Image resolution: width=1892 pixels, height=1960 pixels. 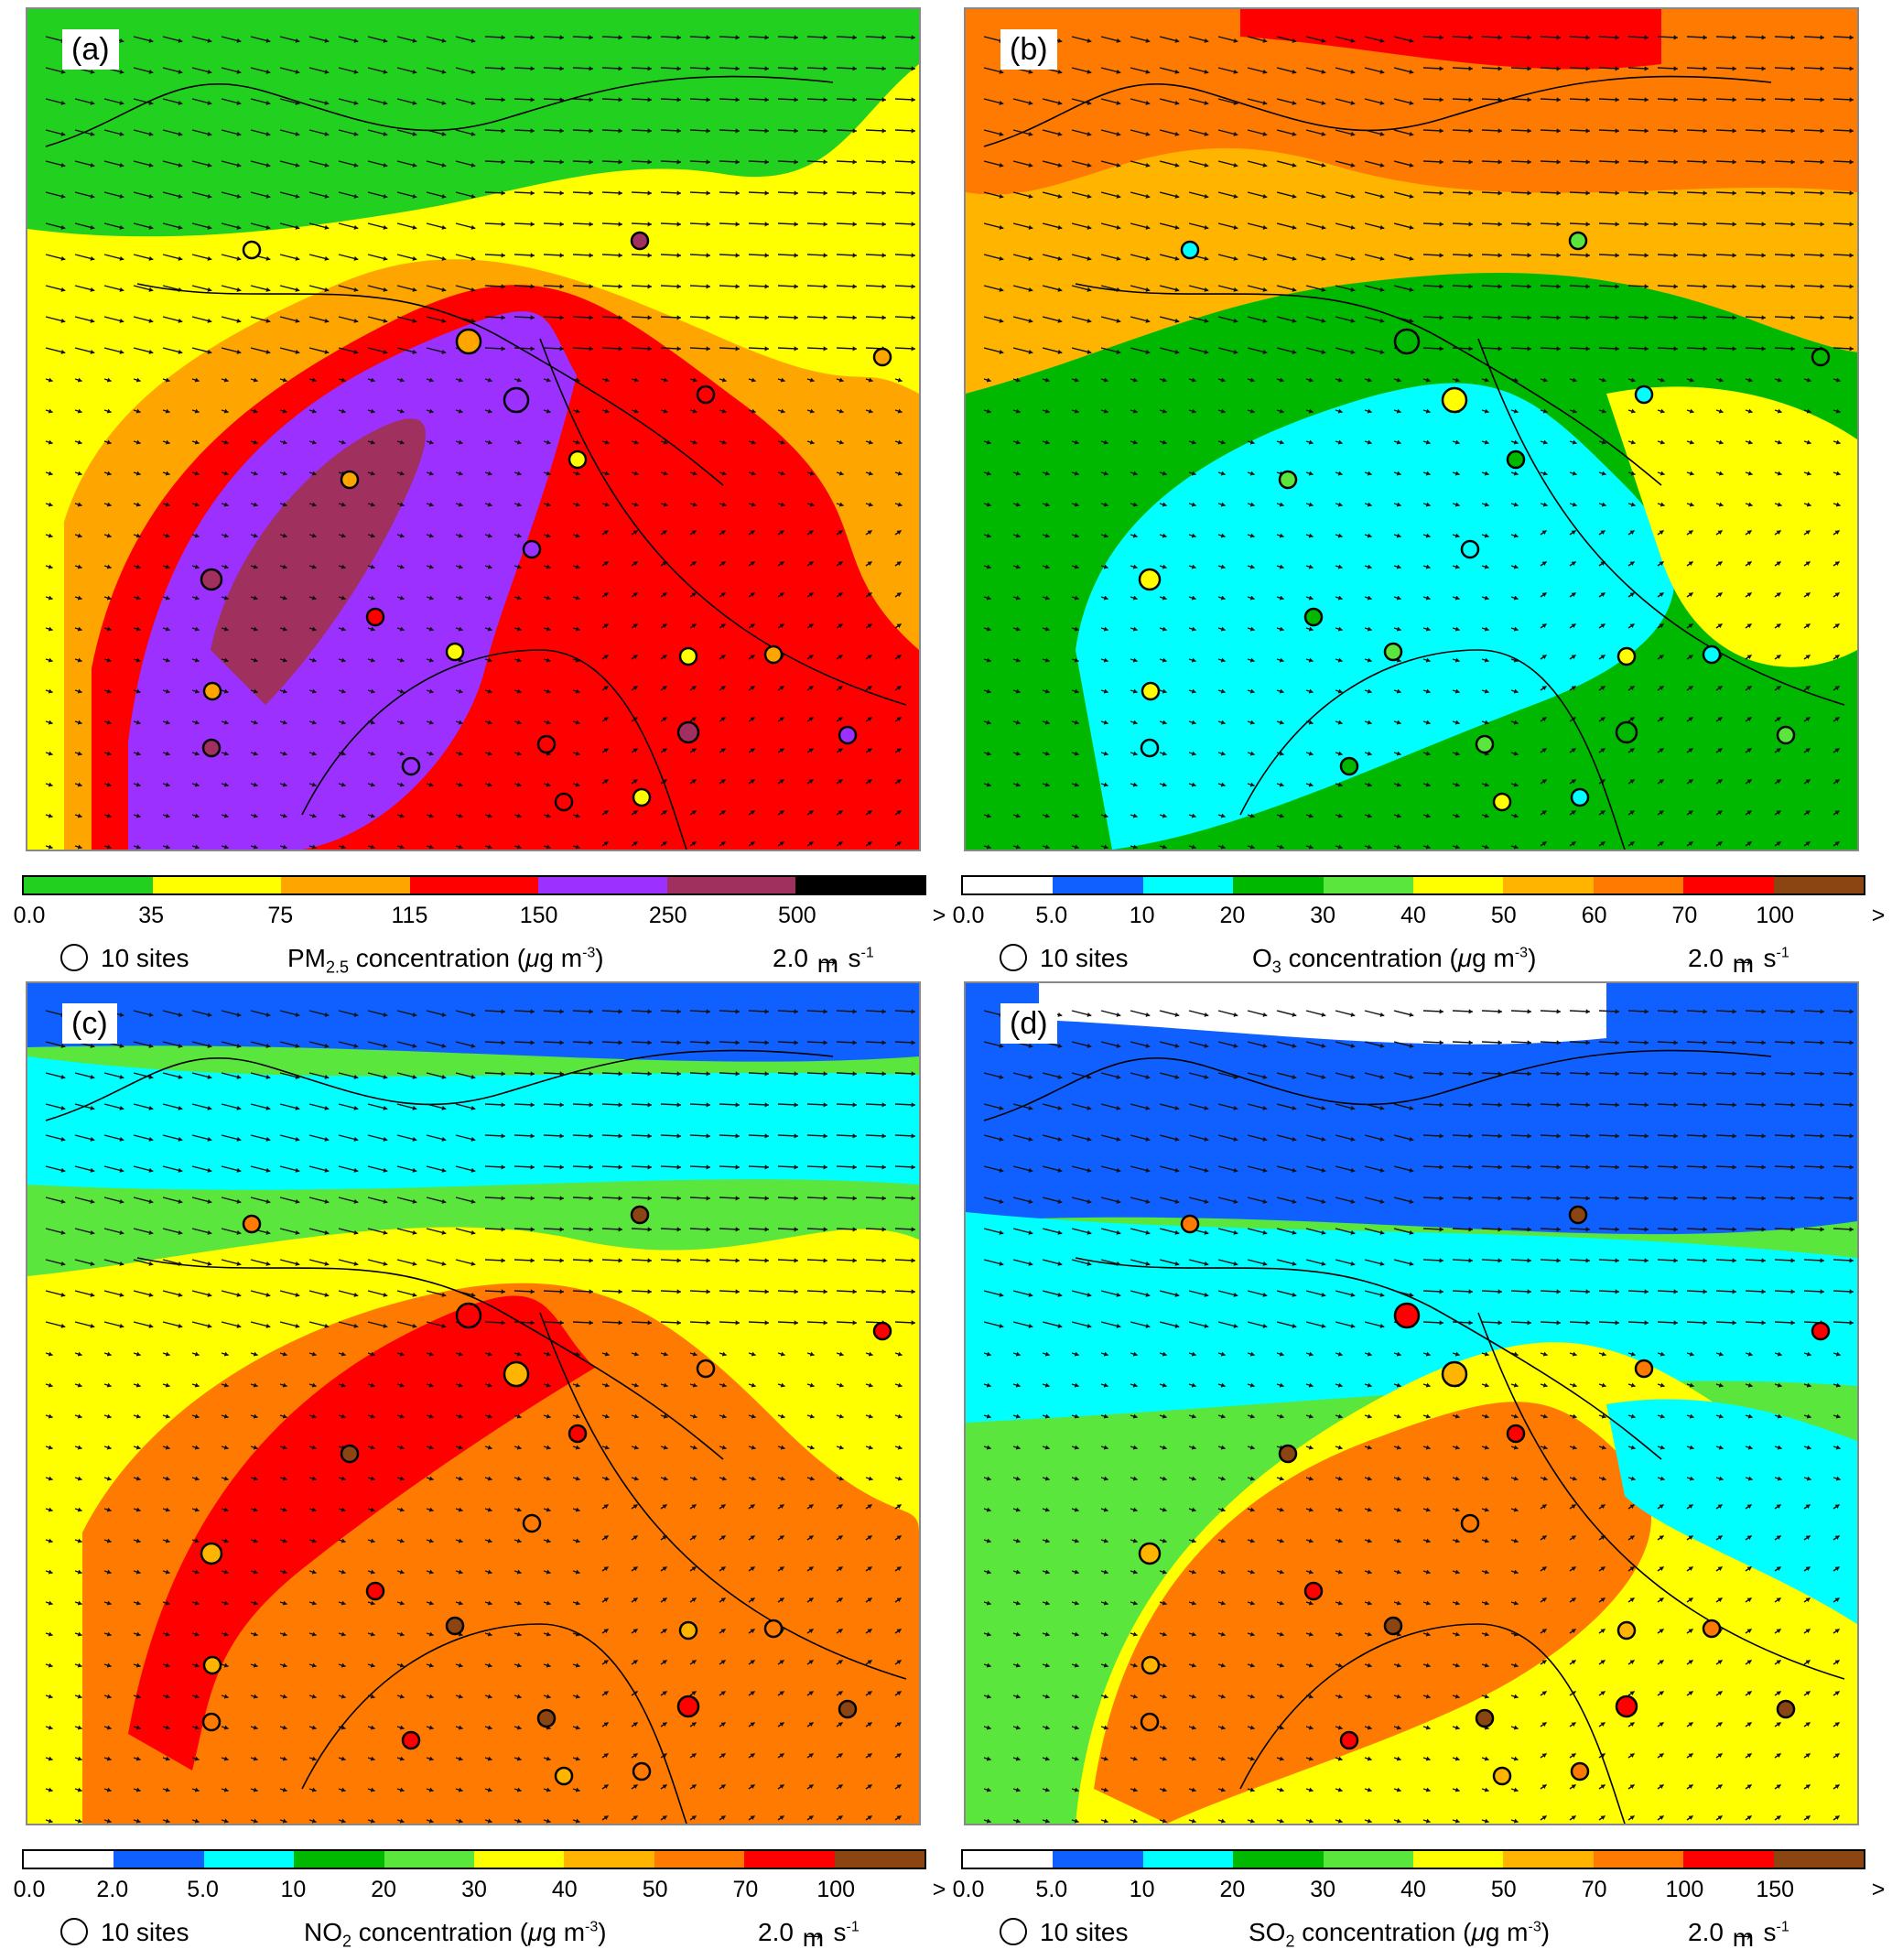 What do you see at coordinates (823, 961) in the screenshot?
I see `wind-scale-a: 2.0 → m s-1` at bounding box center [823, 961].